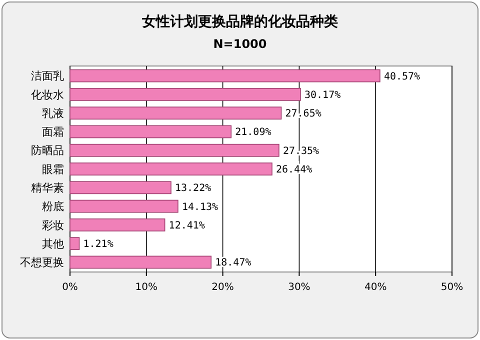 This screenshot has width=480, height=340. Describe the element at coordinates (186, 226) in the screenshot. I see `data-label: 12.41%` at that location.